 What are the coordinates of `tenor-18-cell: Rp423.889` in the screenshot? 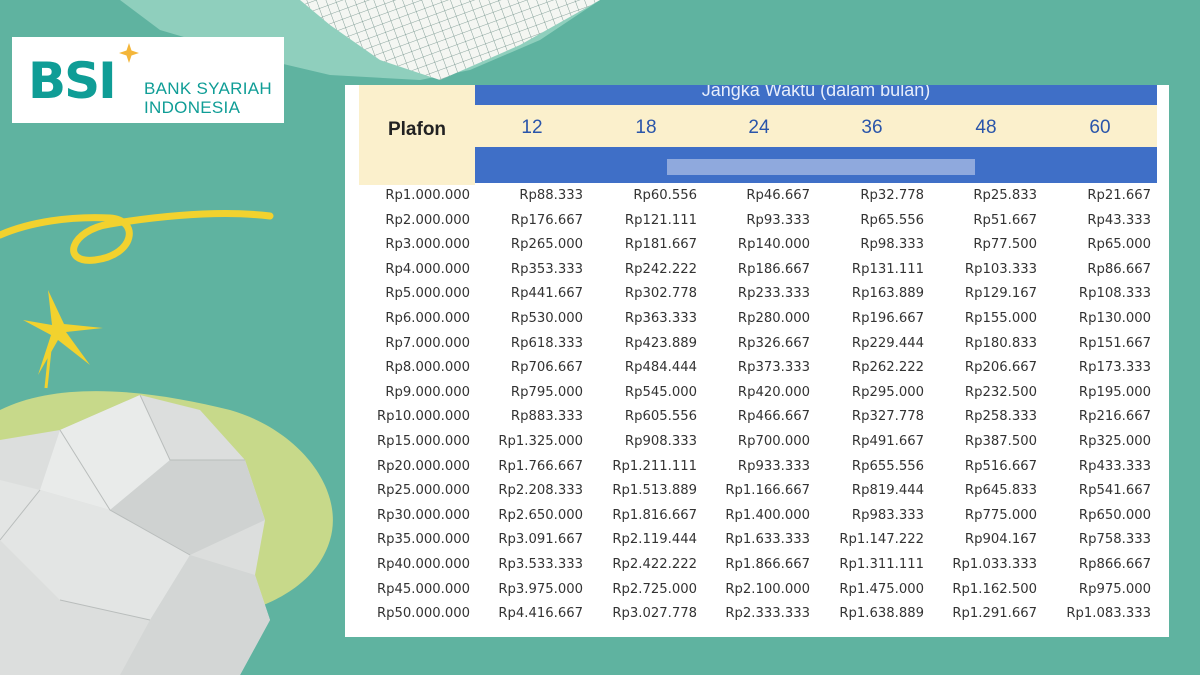 It's located at (660, 343).